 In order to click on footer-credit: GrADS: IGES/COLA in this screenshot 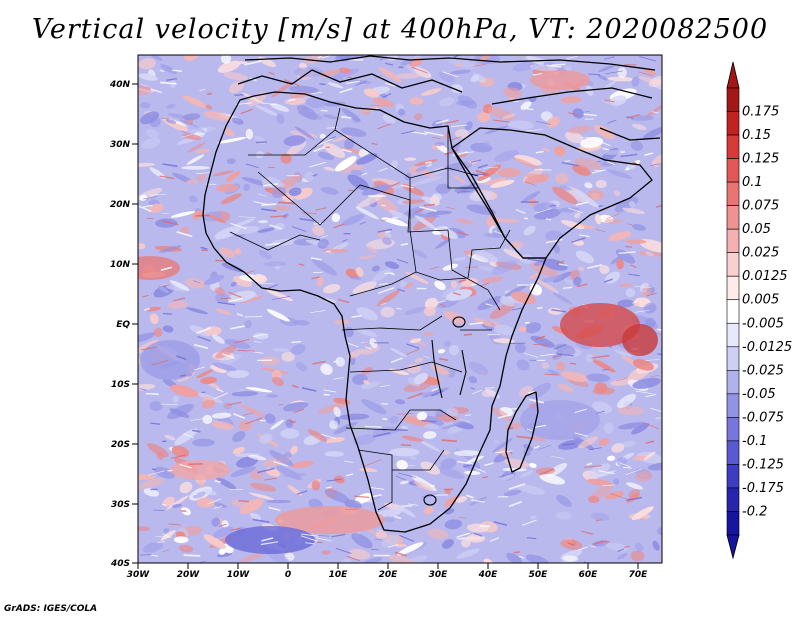, I will do `click(51, 609)`.